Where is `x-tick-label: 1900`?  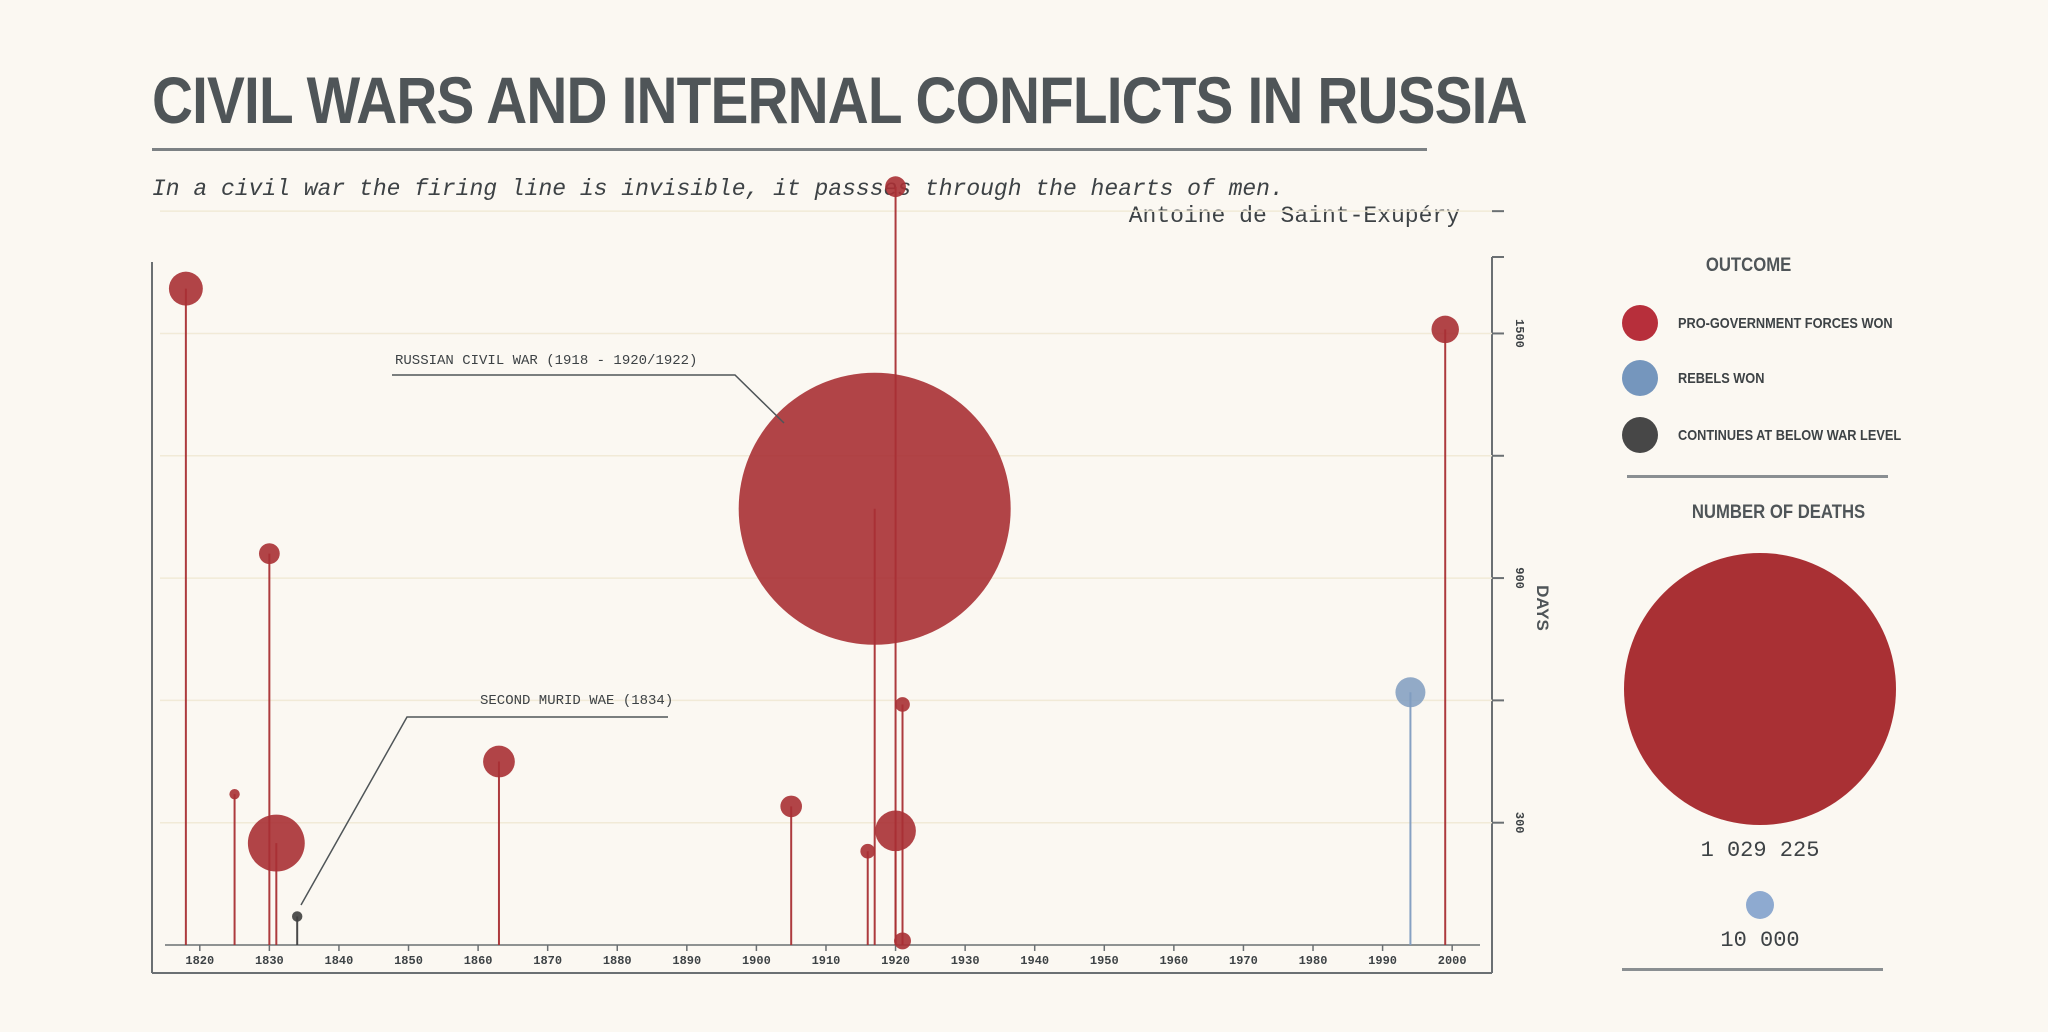 x-tick-label: 1900 is located at coordinates (756, 961).